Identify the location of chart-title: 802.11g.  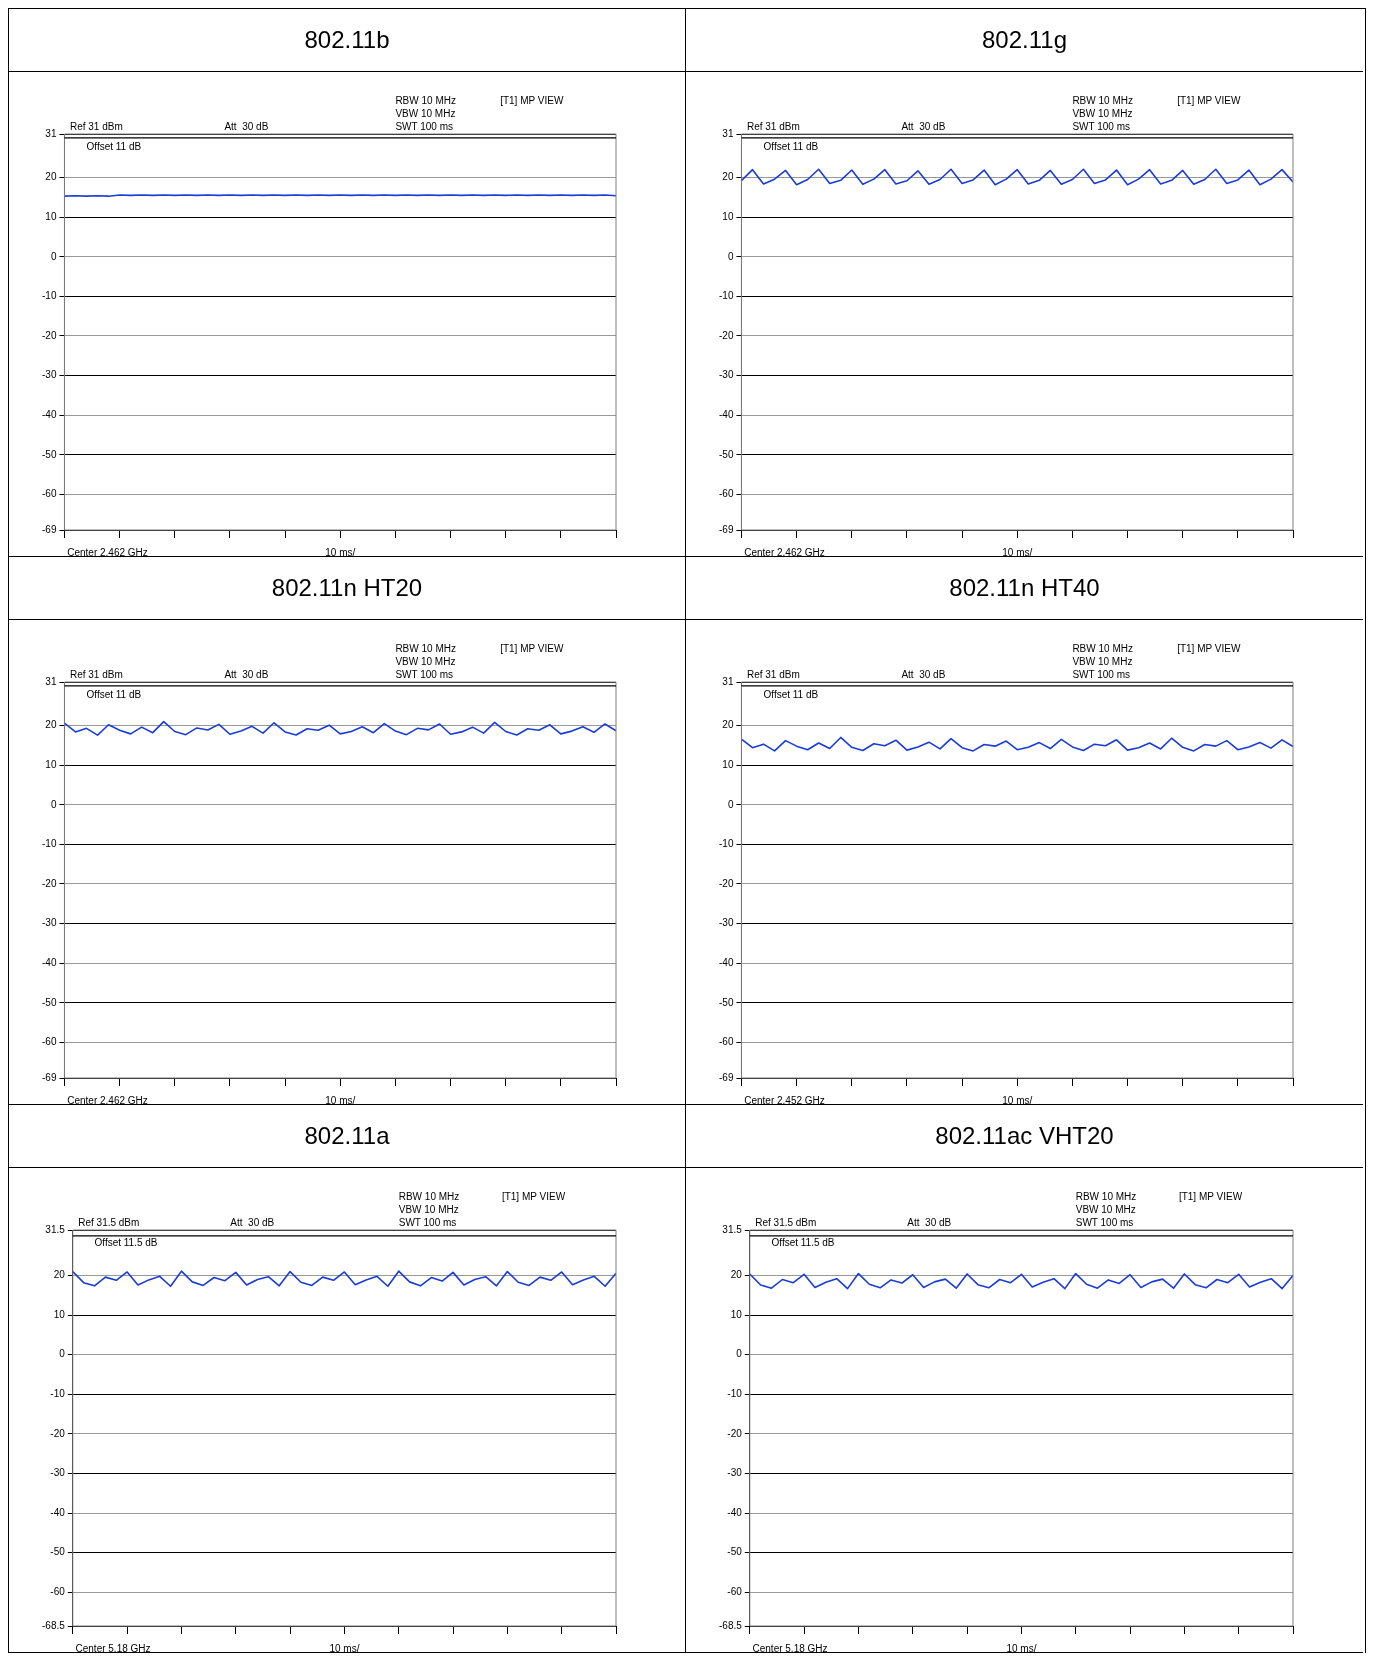
(1024, 40).